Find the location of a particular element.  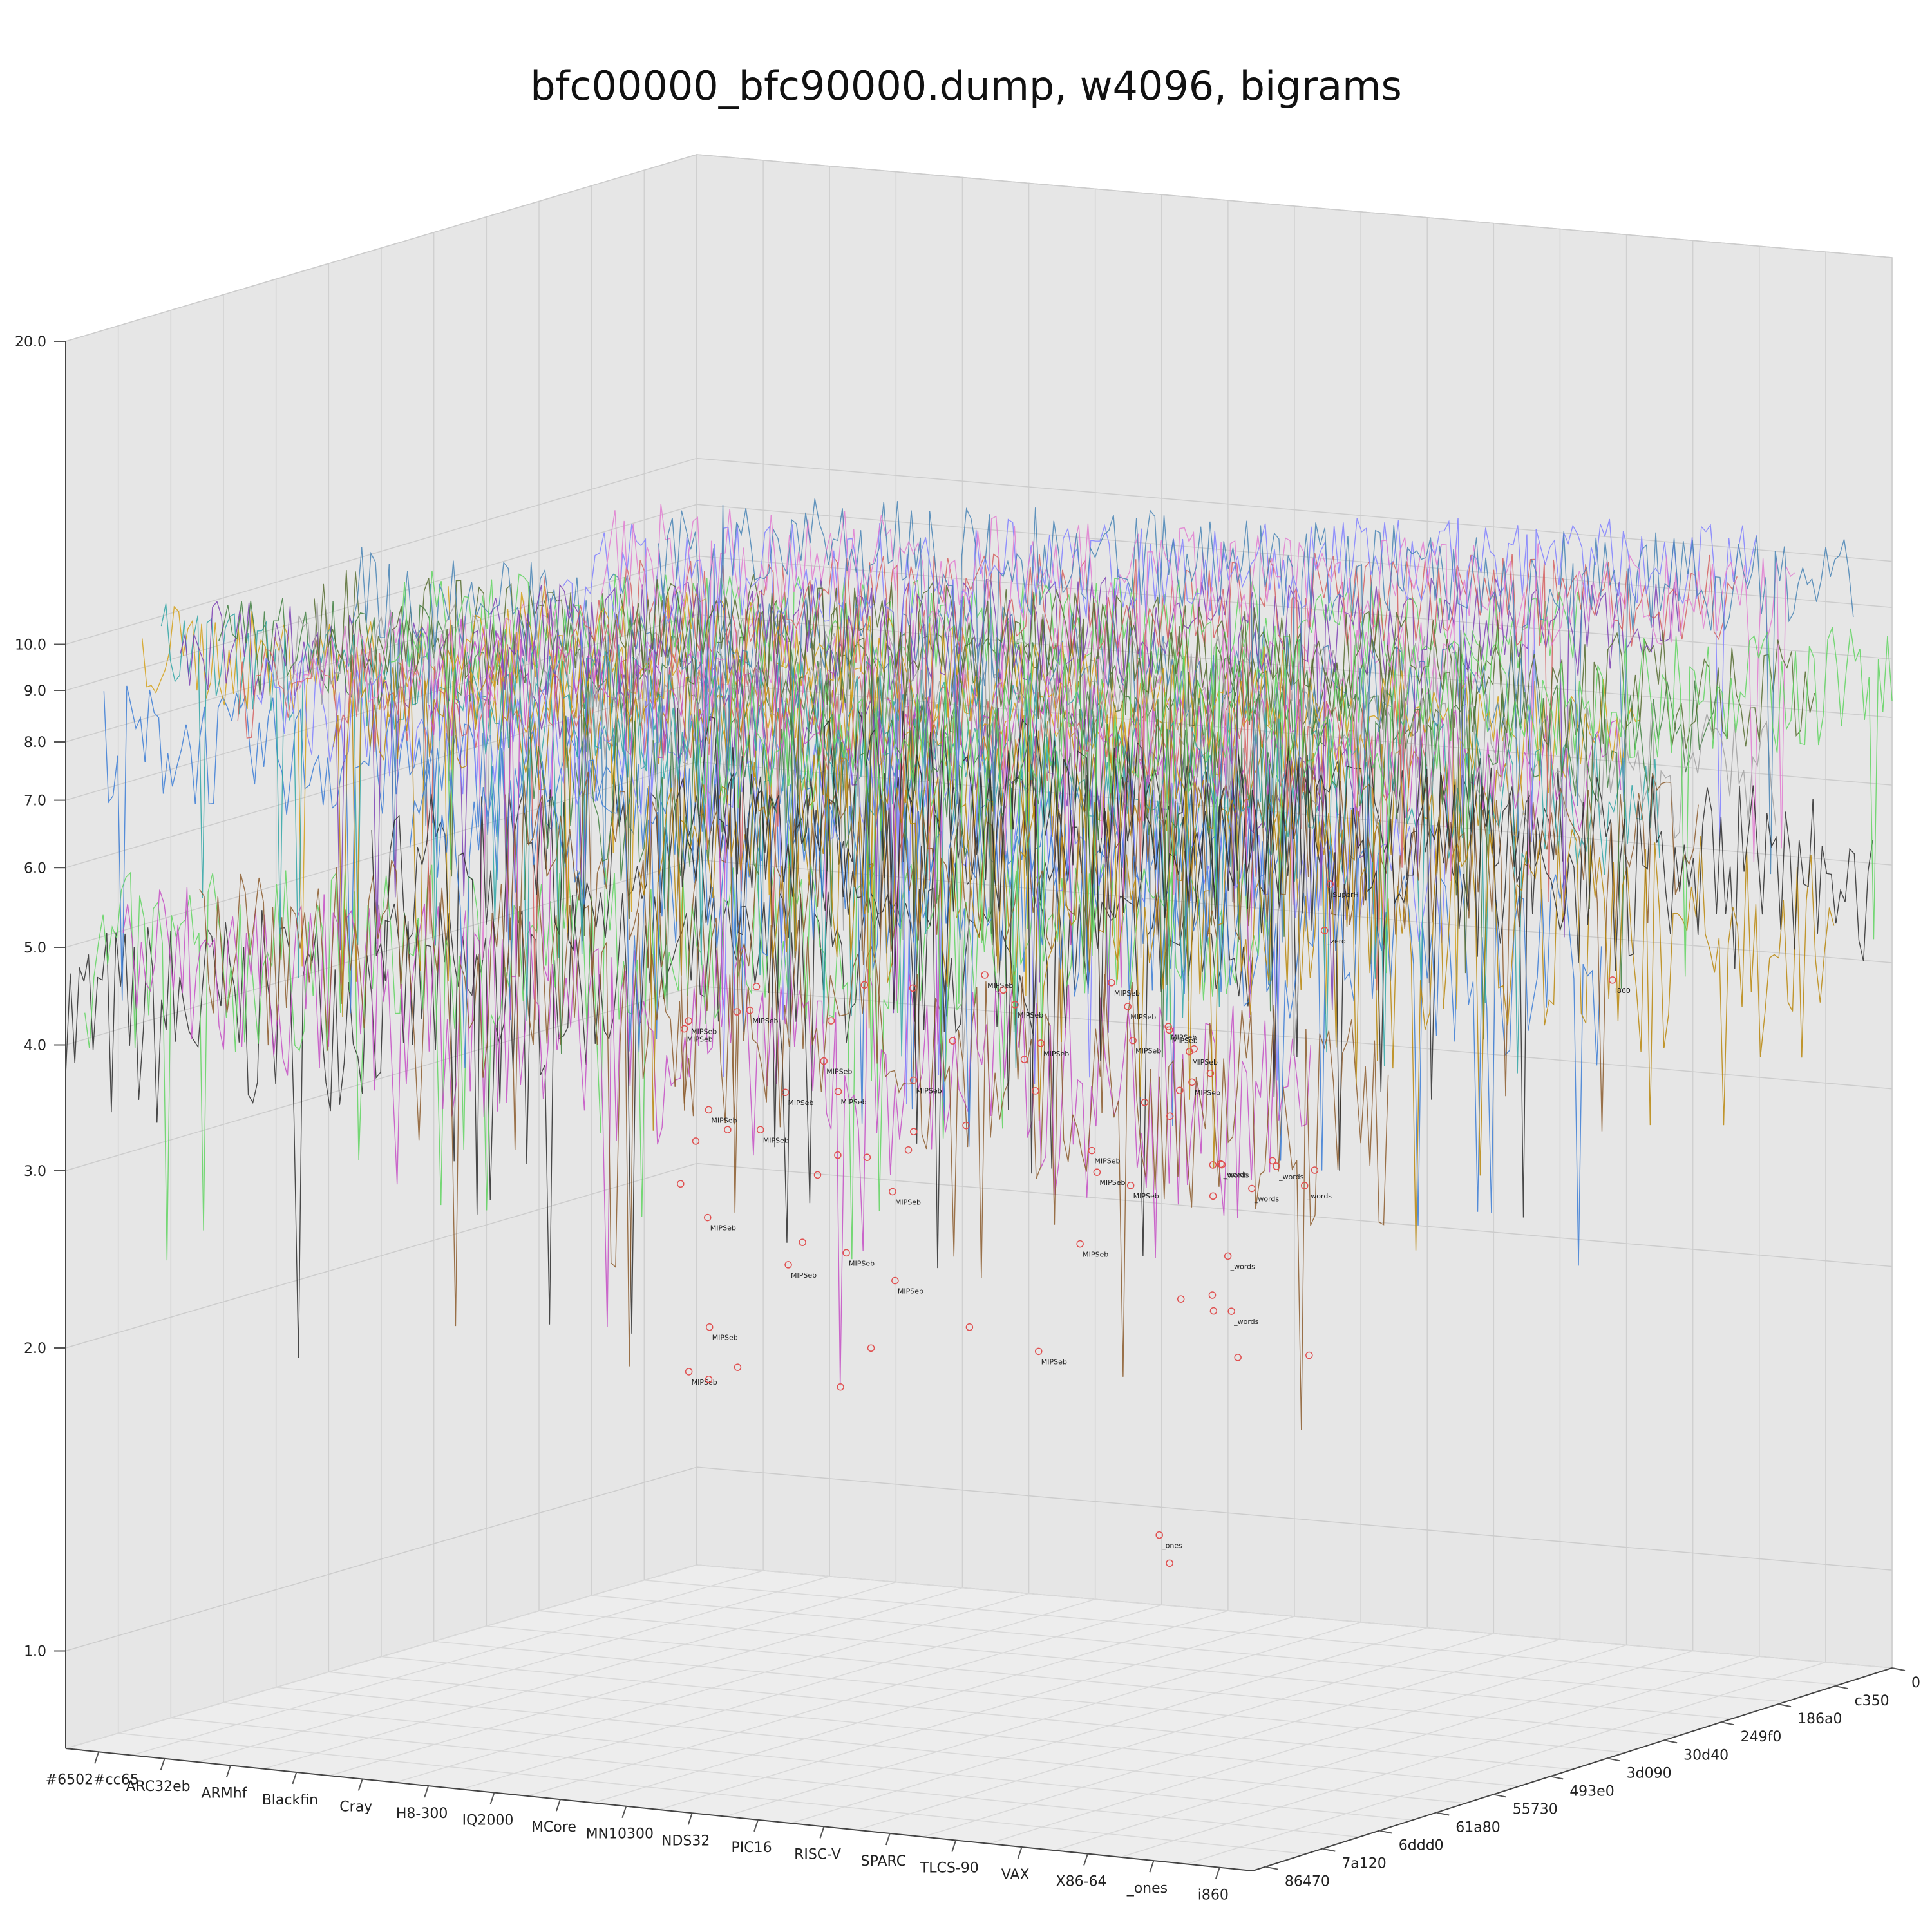

z-tick-label: 9.0 is located at coordinates (35, 691).